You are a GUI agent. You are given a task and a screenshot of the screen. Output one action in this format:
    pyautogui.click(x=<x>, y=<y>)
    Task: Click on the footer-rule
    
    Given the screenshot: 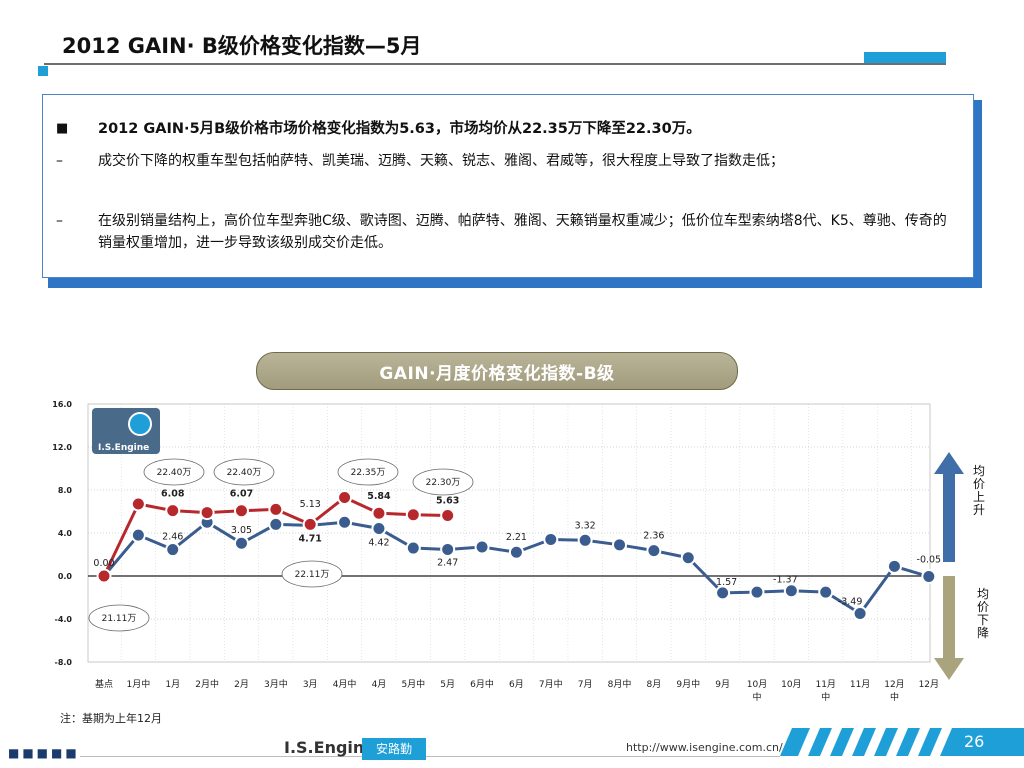 What is the action you would take?
    pyautogui.click(x=430, y=756)
    